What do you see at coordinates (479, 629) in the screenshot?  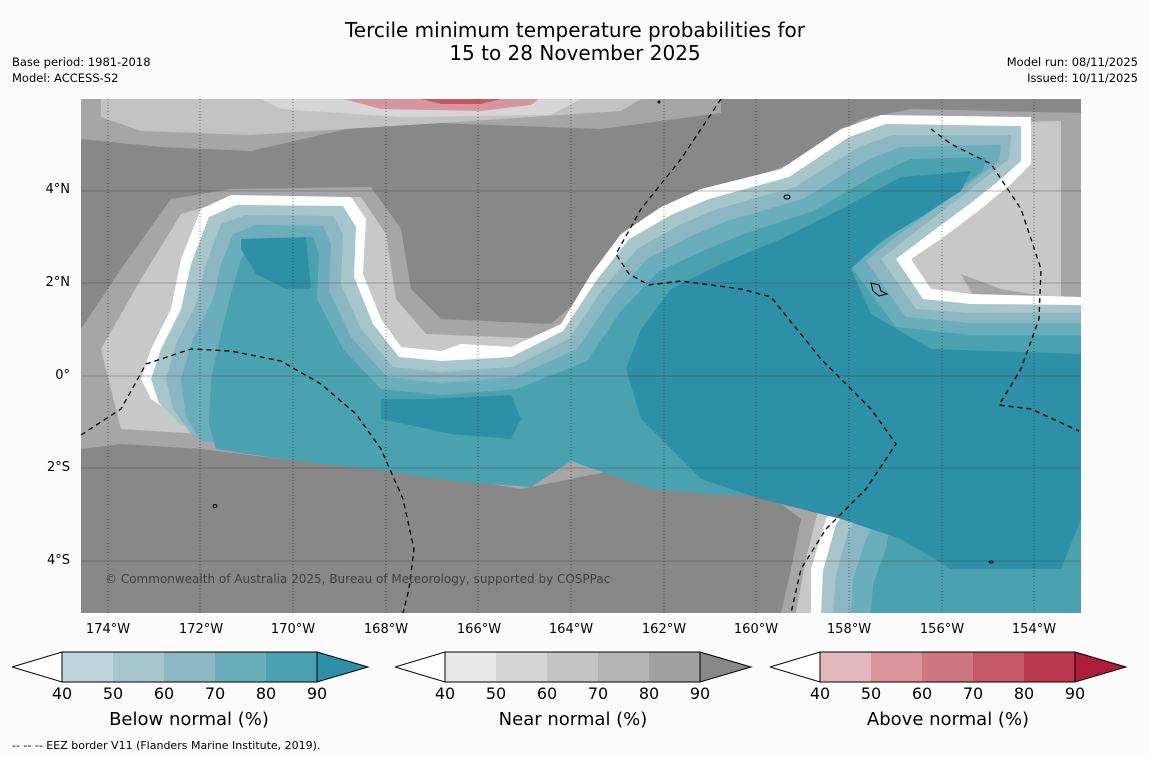 I see `lon-label-166w: 166°W` at bounding box center [479, 629].